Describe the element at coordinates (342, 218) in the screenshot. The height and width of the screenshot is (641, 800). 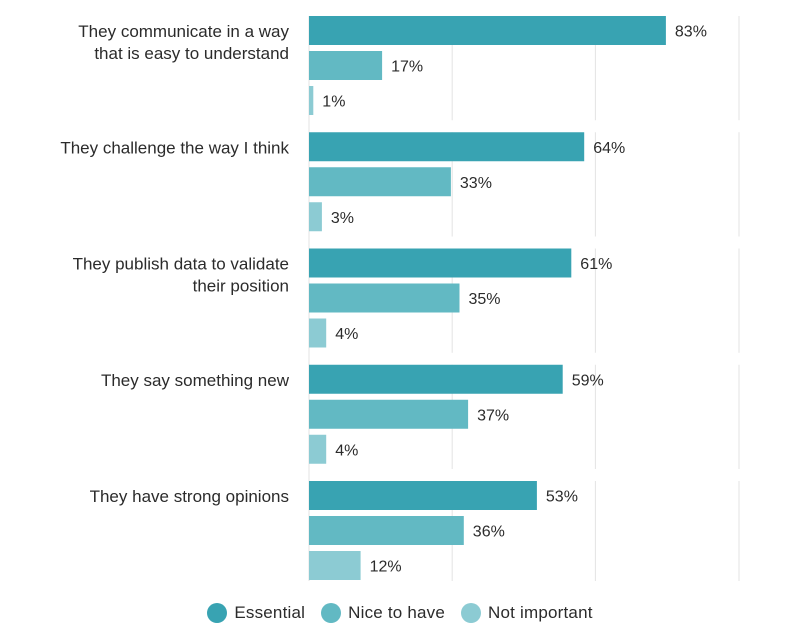
I see `data-label-2-1: 3%` at that location.